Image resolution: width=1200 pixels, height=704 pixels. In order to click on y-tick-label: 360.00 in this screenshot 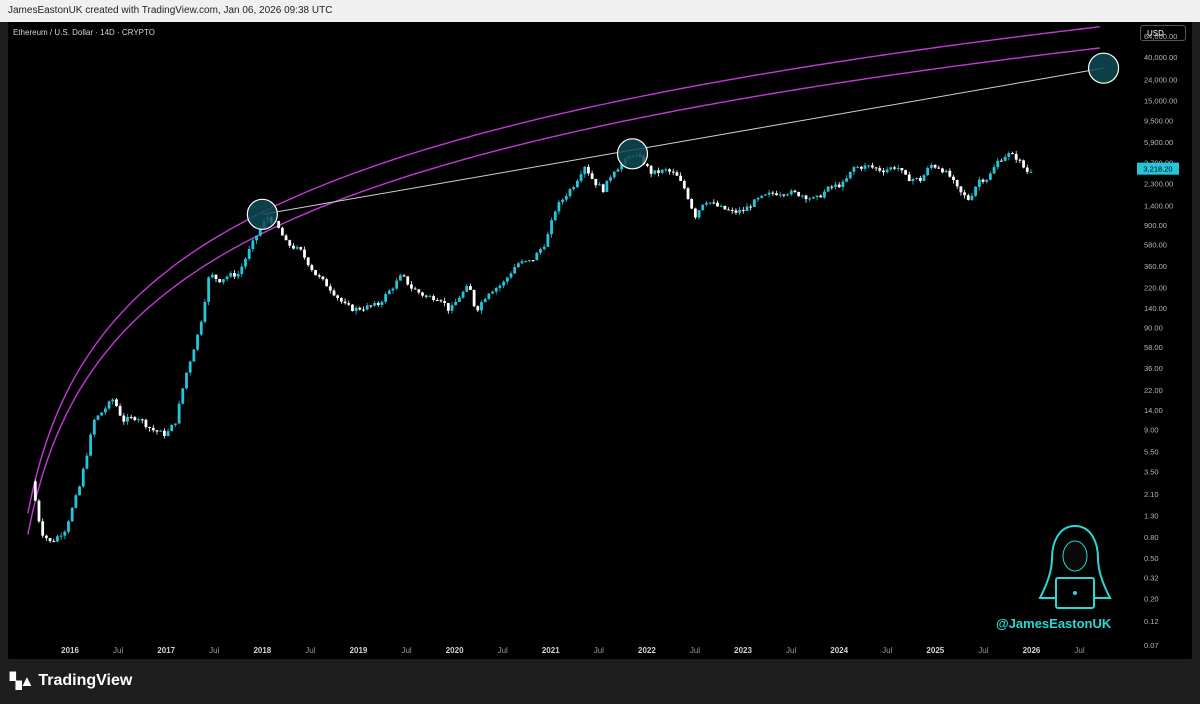, I will do `click(1155, 266)`.